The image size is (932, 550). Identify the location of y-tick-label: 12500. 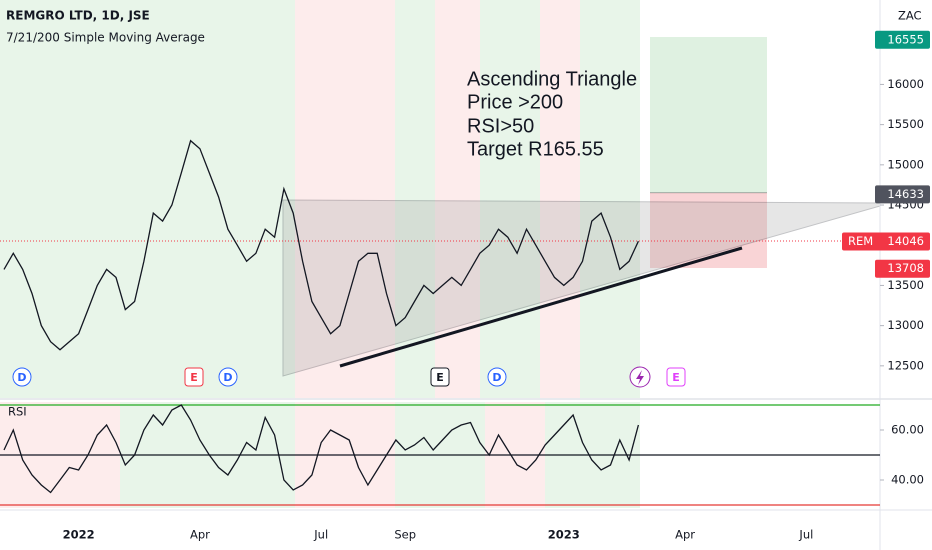
(905, 365).